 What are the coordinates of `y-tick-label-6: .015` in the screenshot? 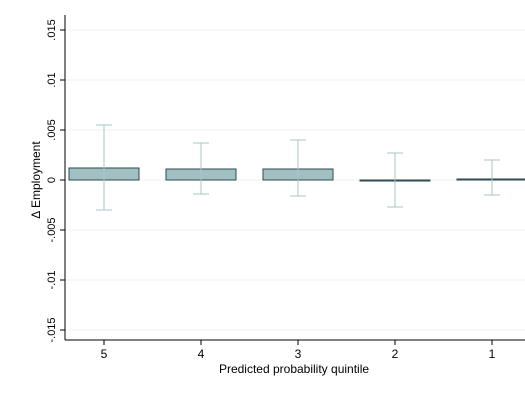 It's located at (52, 29).